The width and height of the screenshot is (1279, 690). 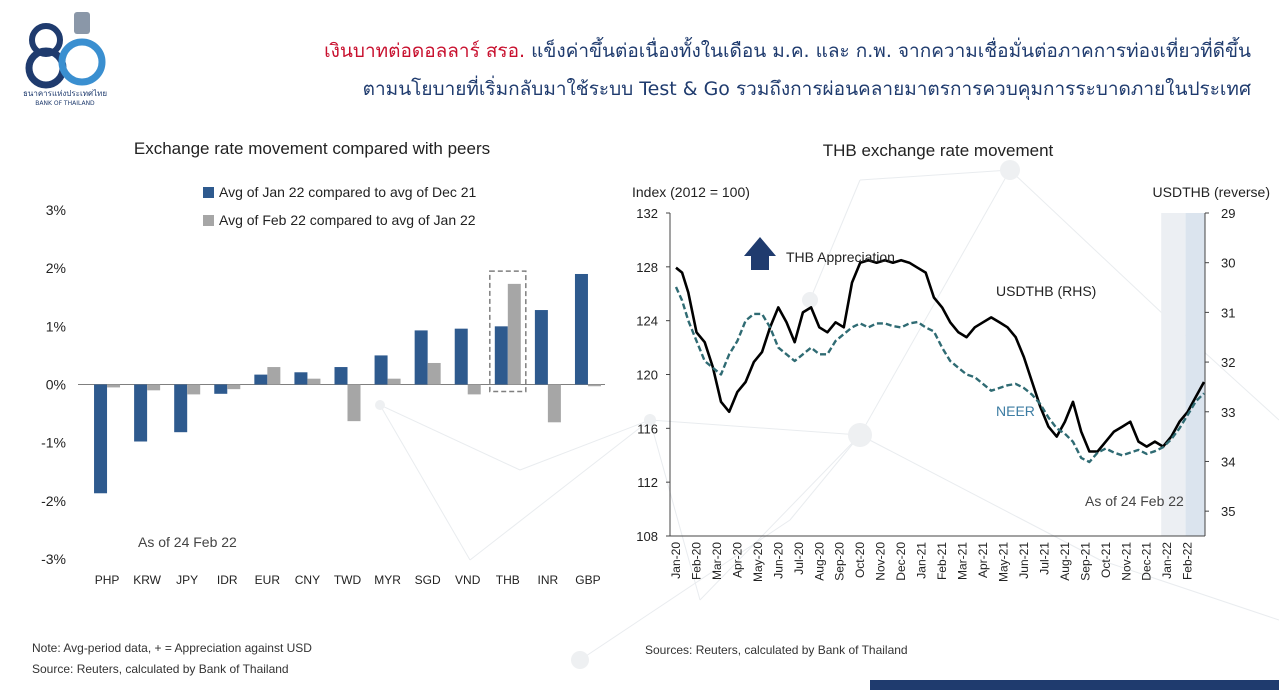 I want to click on series-neer-line, so click(x=939, y=375).